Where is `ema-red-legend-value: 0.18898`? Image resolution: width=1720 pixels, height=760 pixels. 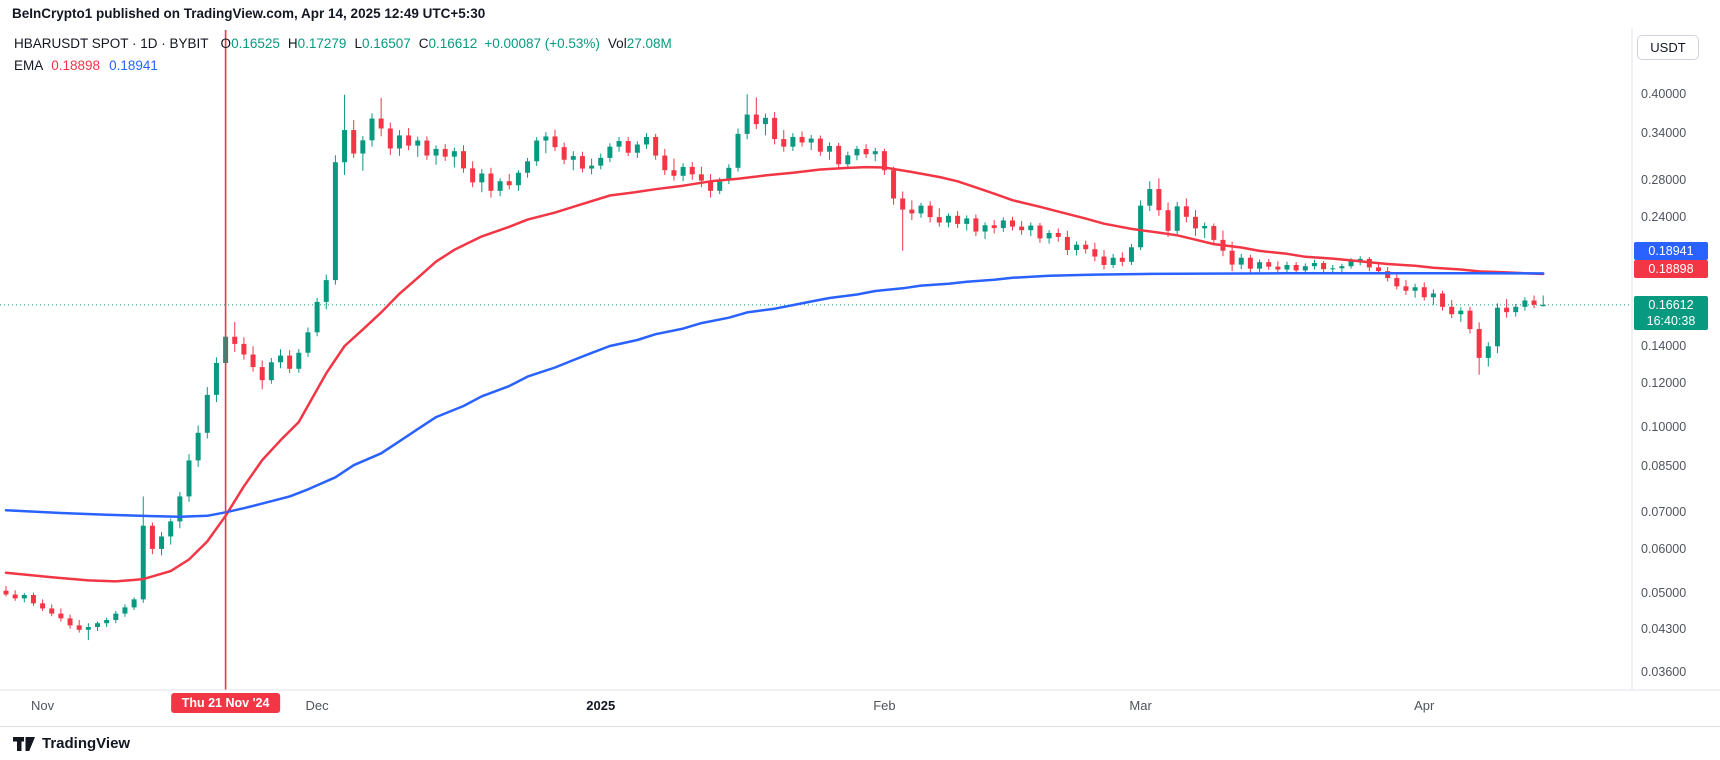
ema-red-legend-value: 0.18898 is located at coordinates (76, 65).